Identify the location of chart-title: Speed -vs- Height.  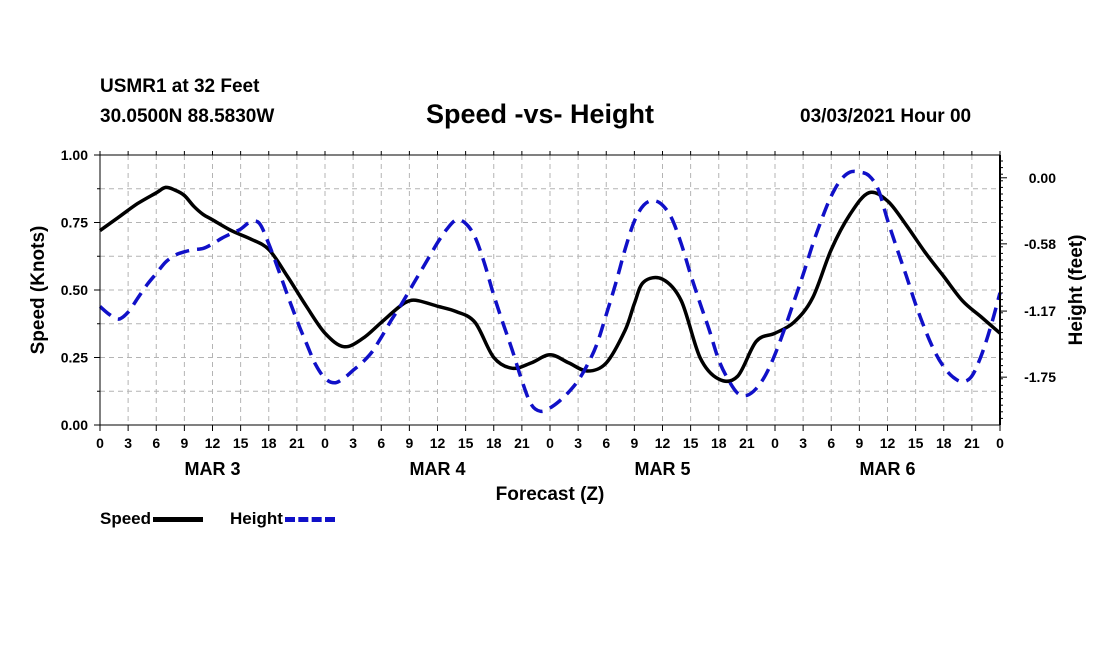
(540, 114).